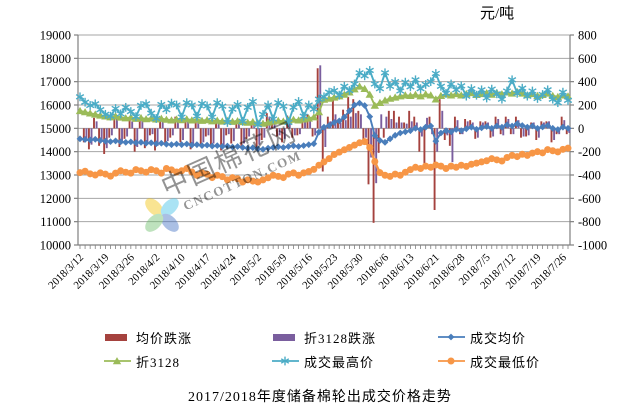 The width and height of the screenshot is (640, 414). Describe the element at coordinates (55, 82) in the screenshot. I see `svg-text: 17000` at that location.